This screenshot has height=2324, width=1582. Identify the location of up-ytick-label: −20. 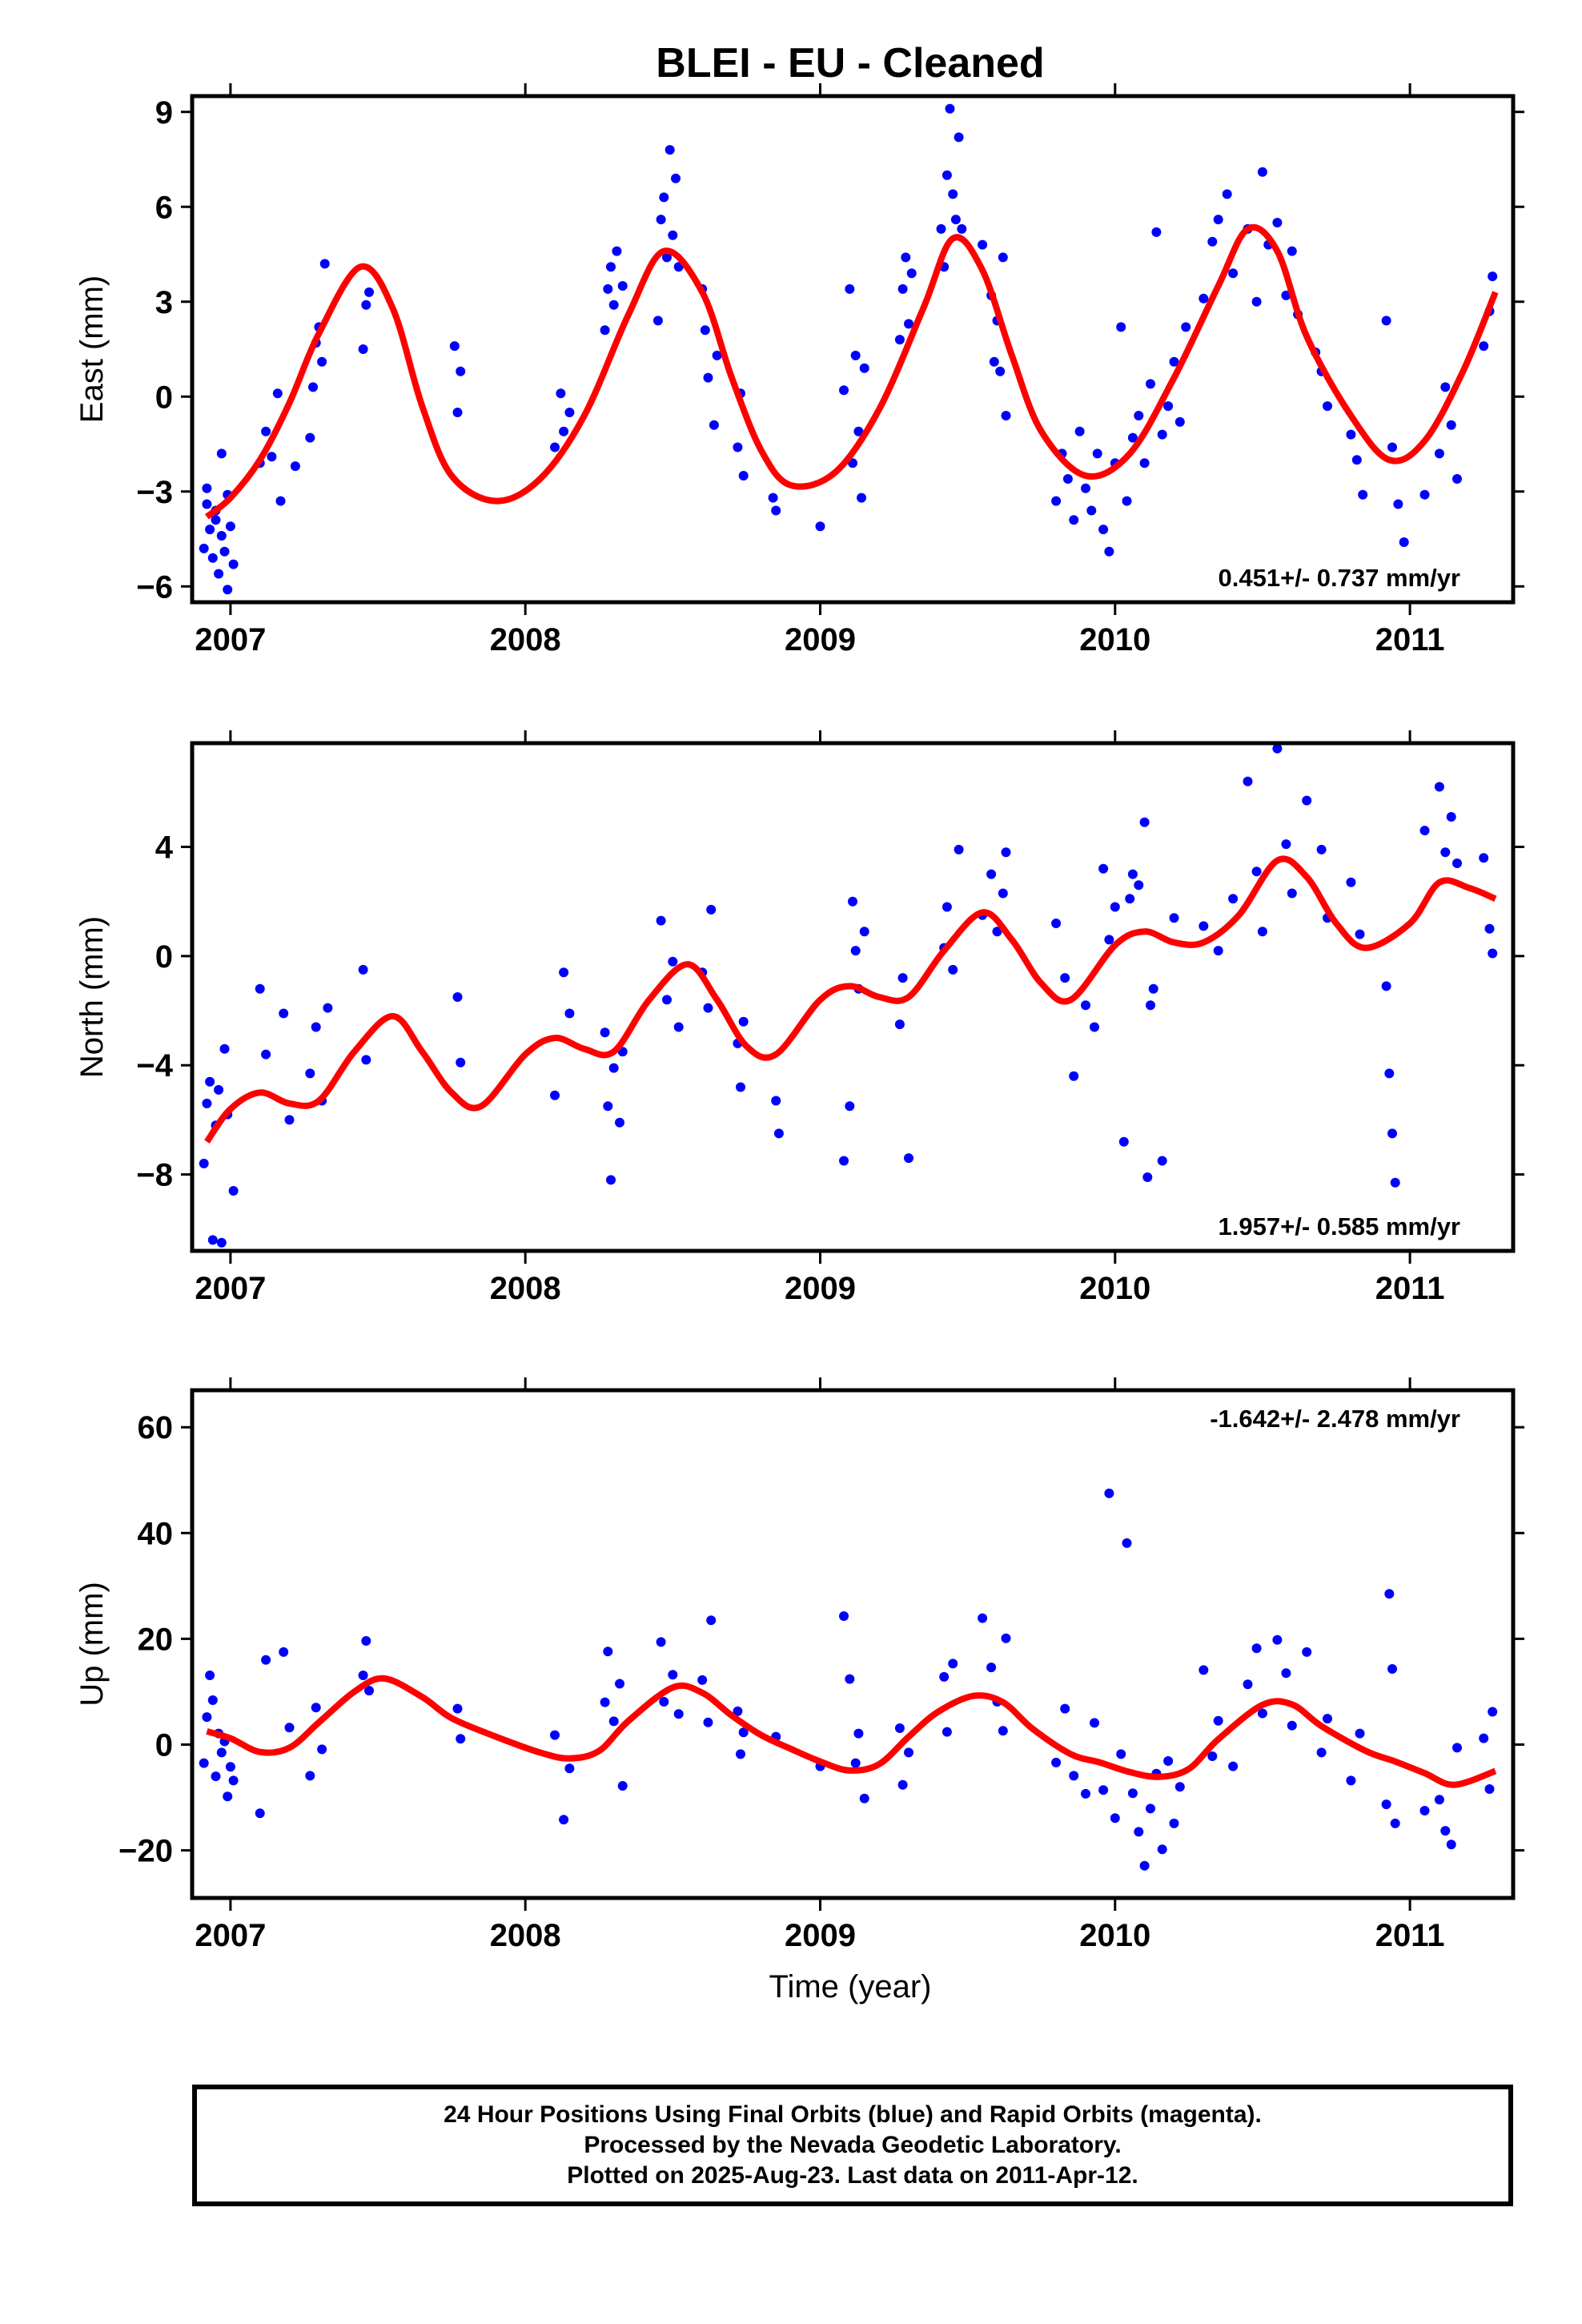
(145, 1851).